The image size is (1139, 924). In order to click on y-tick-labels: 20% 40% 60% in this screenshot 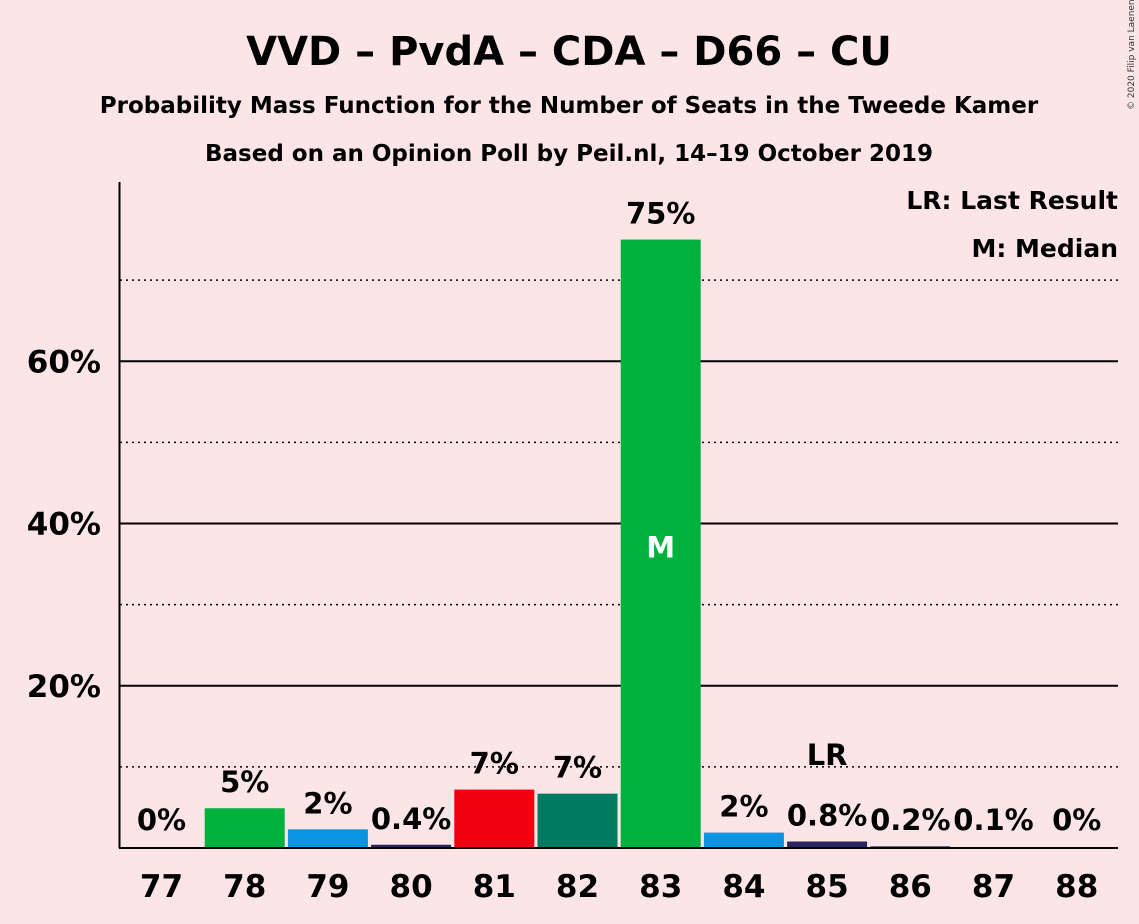, I will do `click(64, 524)`.